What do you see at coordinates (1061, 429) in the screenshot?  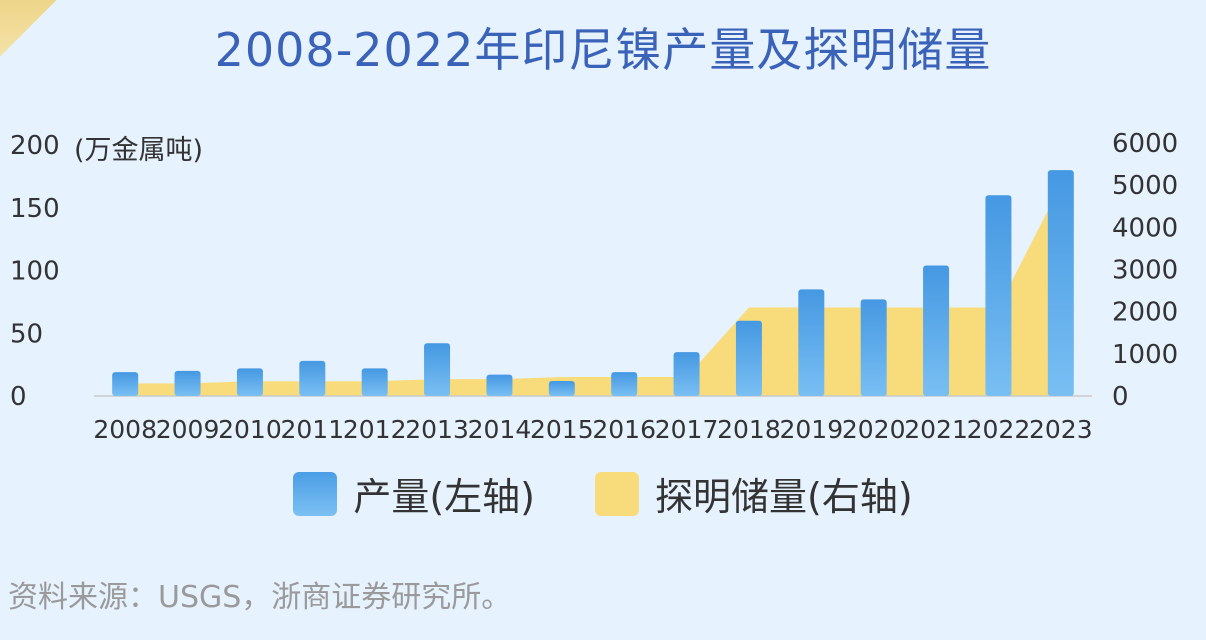 I see `x-tick-label: 2023` at bounding box center [1061, 429].